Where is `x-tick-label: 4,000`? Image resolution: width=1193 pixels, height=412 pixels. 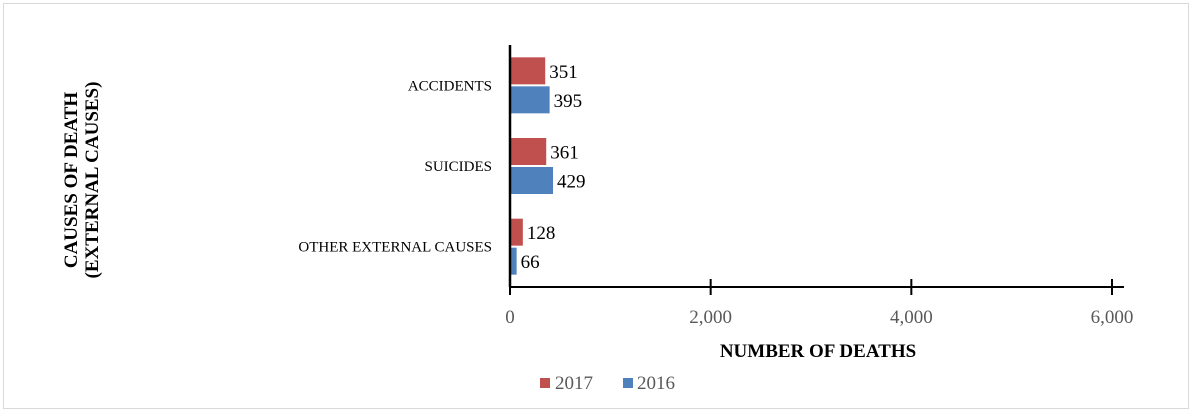 x-tick-label: 4,000 is located at coordinates (911, 317).